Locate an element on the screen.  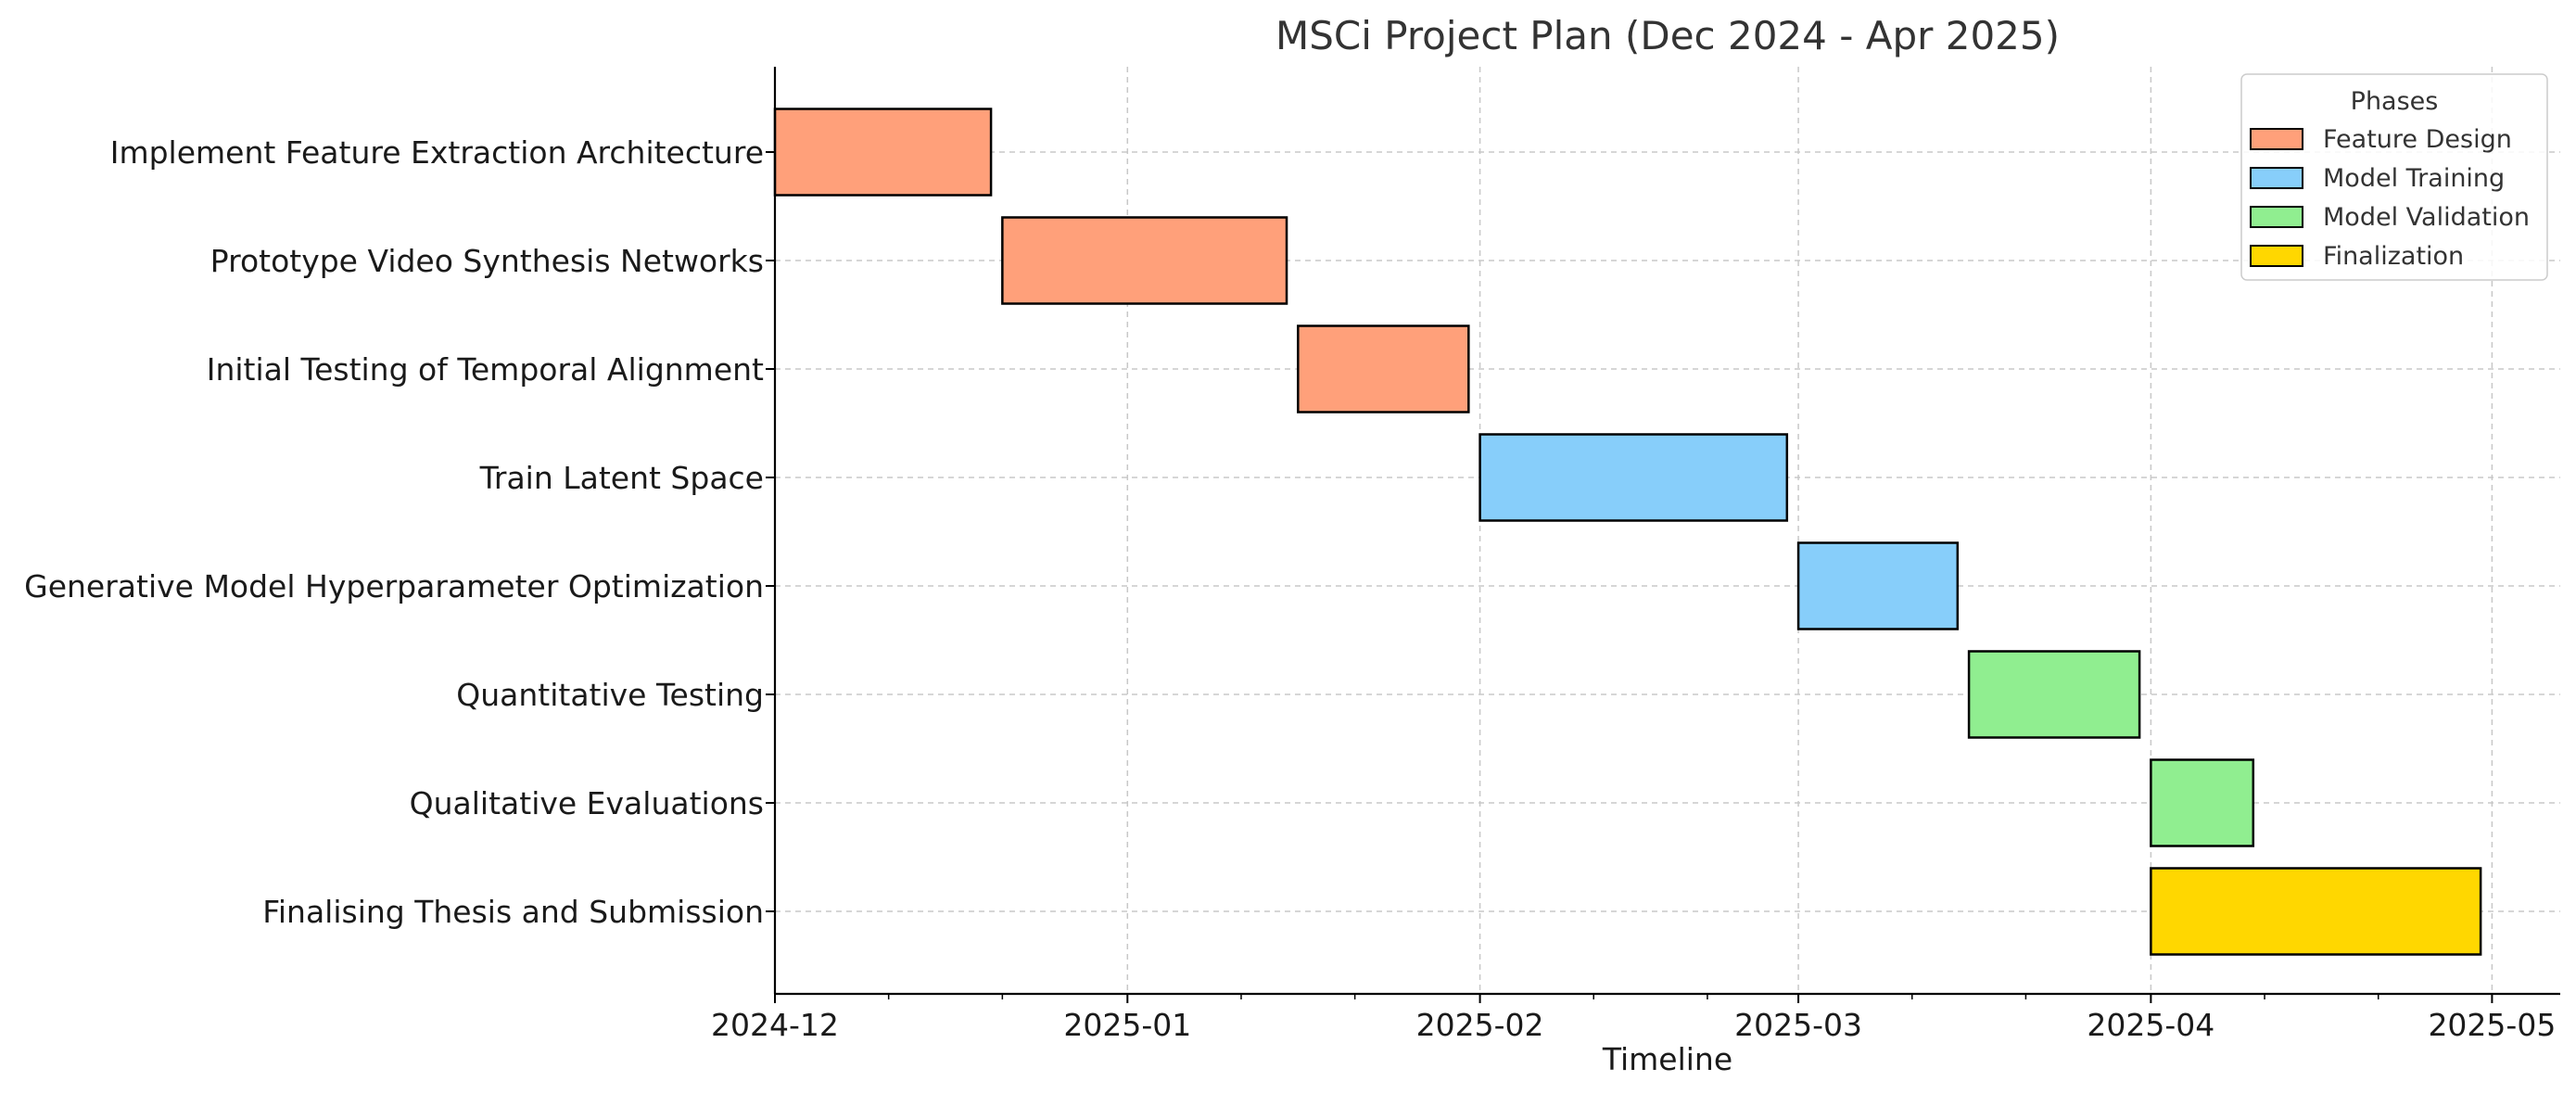
task-label: Finalising Thesis and Submission is located at coordinates (513, 912).